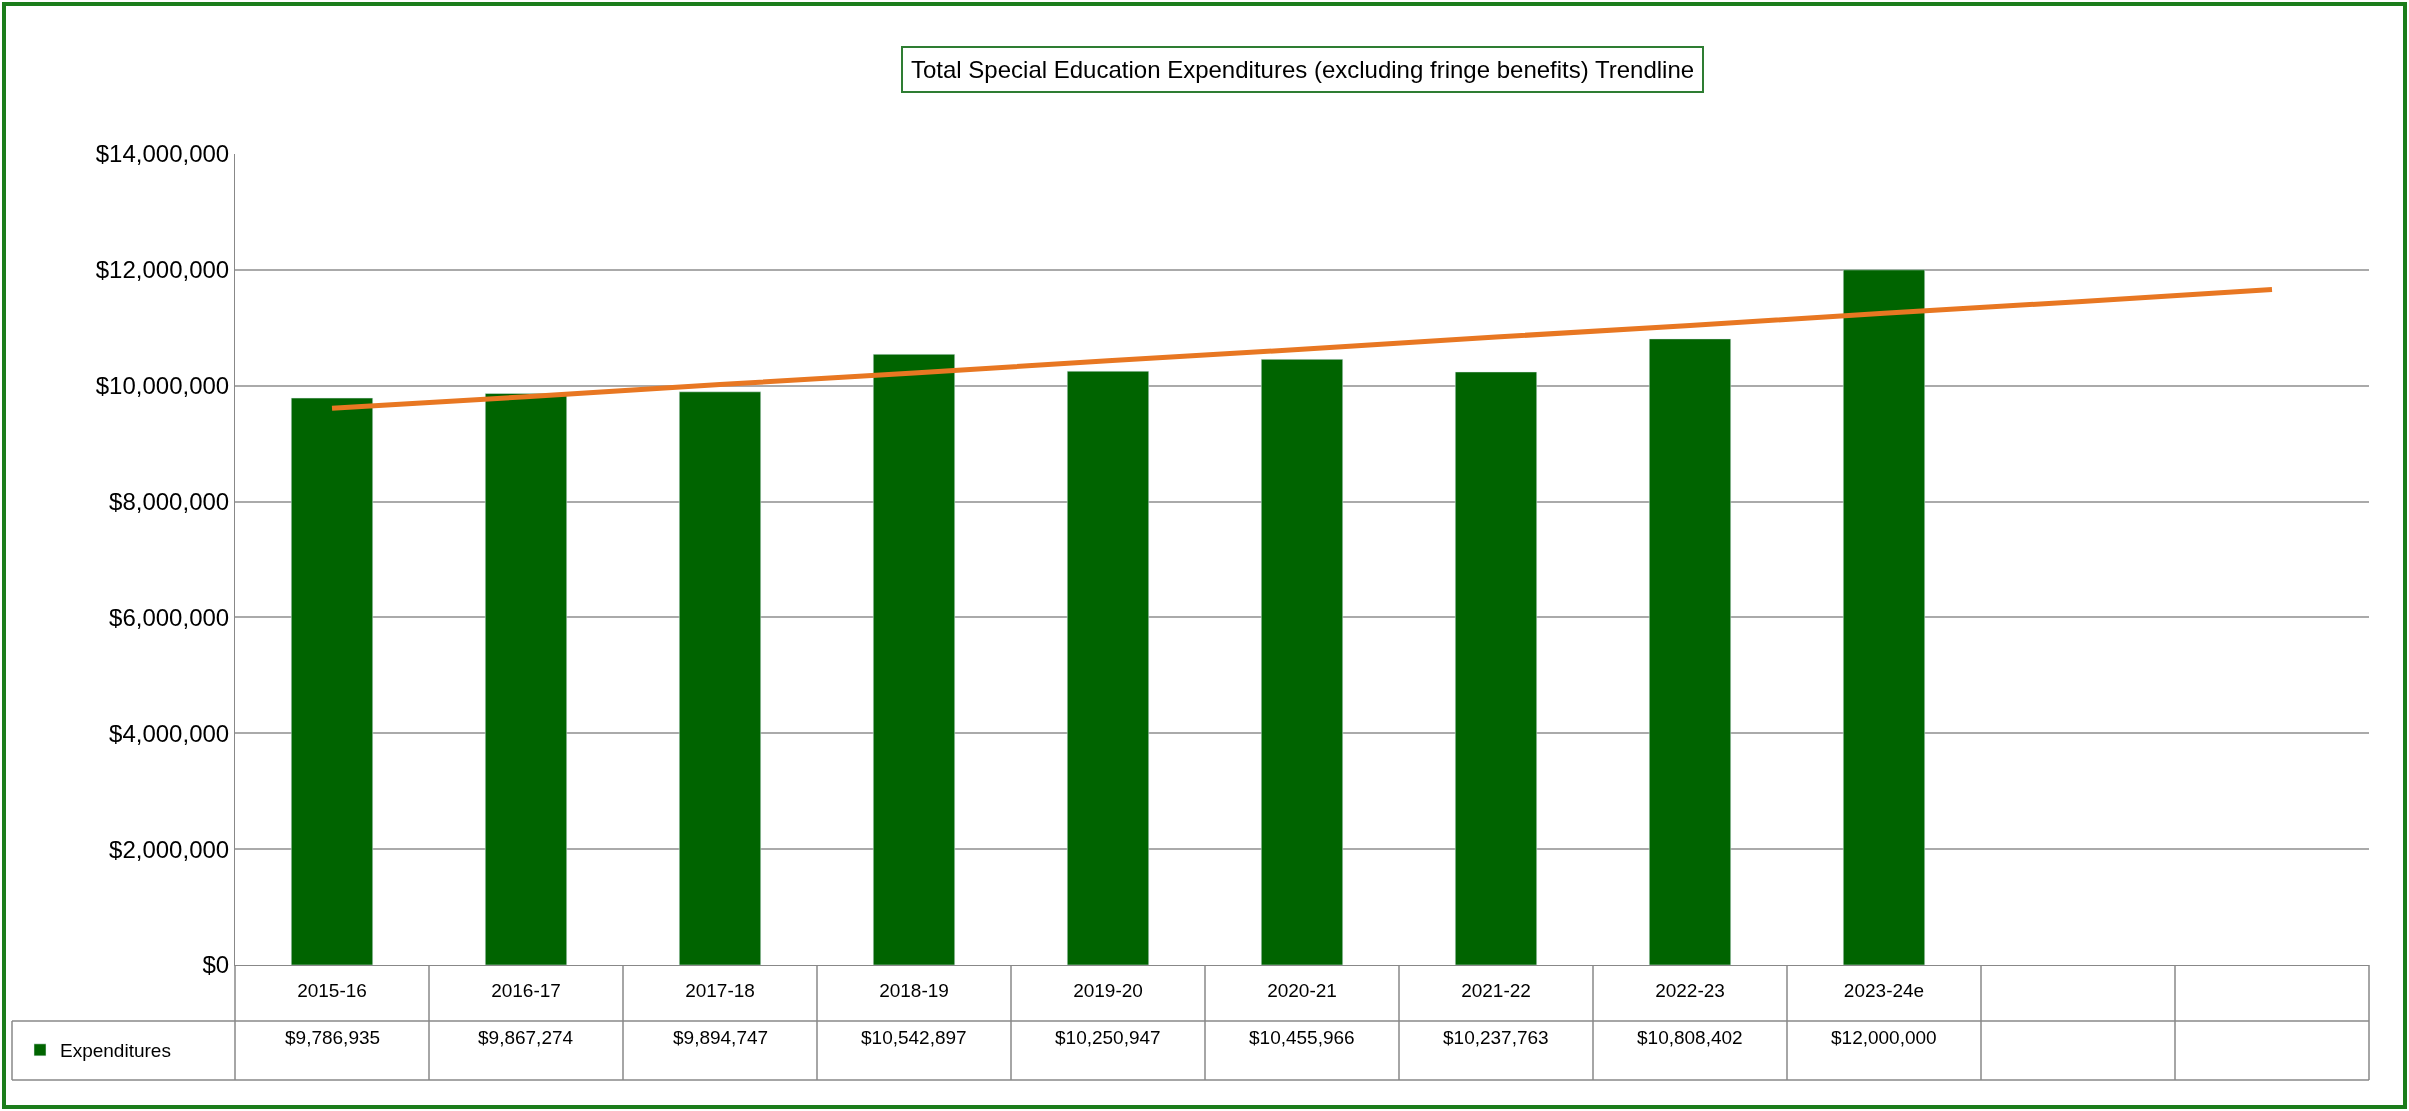  I want to click on x-tick-label: 2022-23, so click(1690, 990).